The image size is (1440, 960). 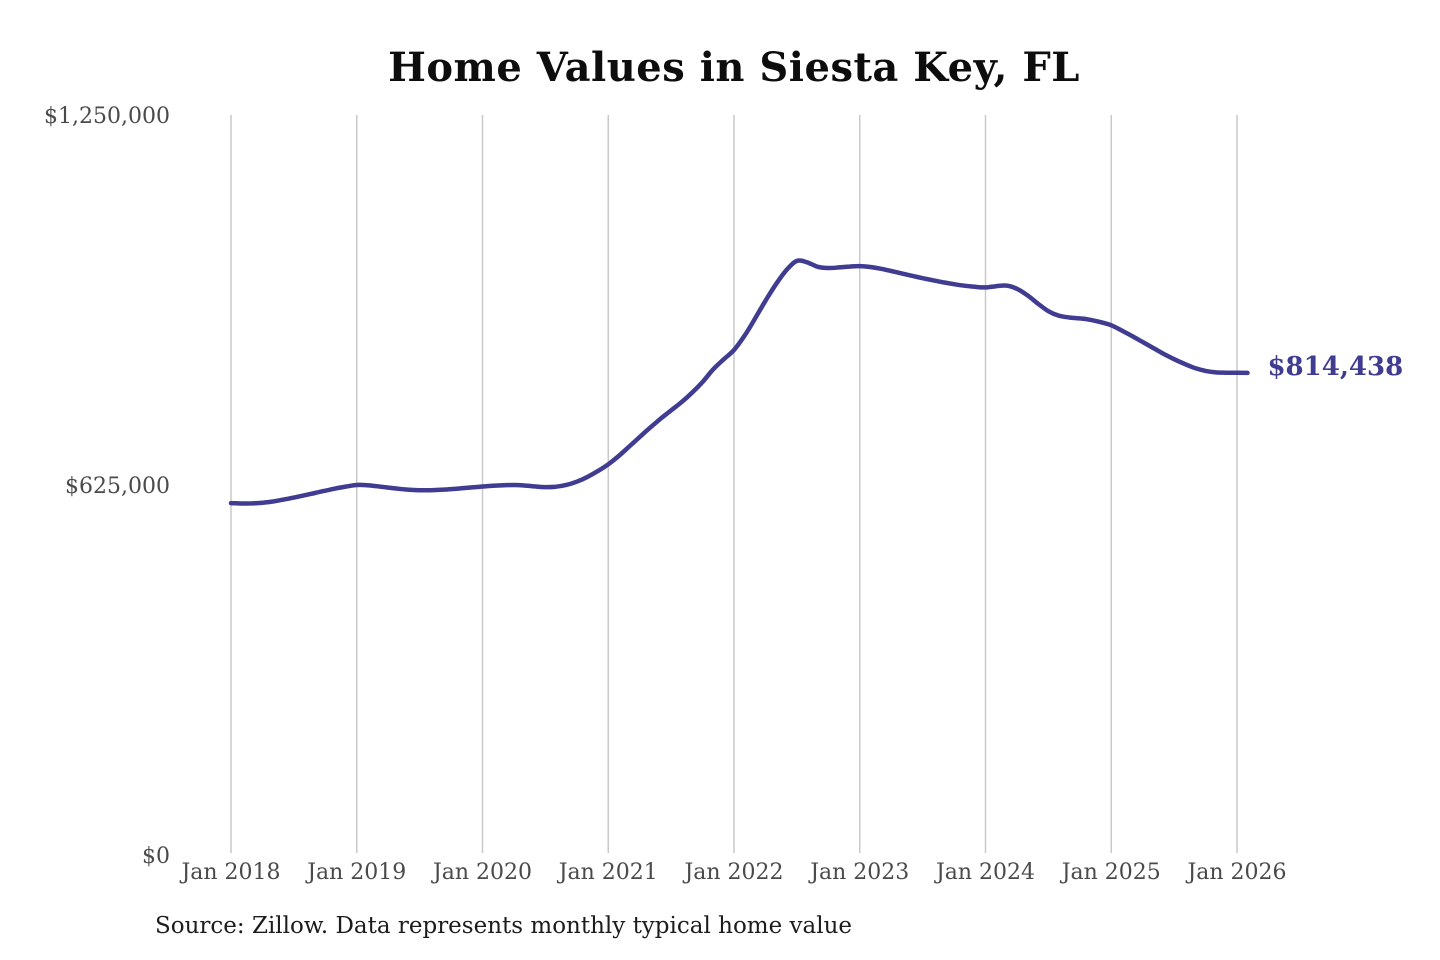 I want to click on y-tick-625000: $625,000, so click(x=117, y=486).